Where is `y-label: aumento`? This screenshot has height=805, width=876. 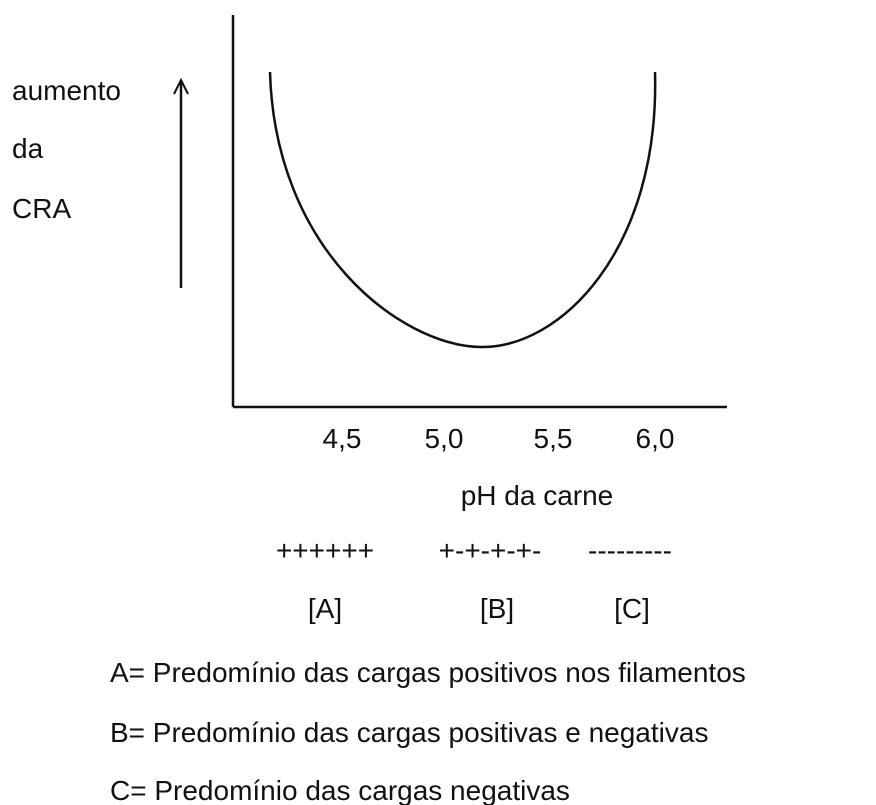 y-label: aumento is located at coordinates (66, 90).